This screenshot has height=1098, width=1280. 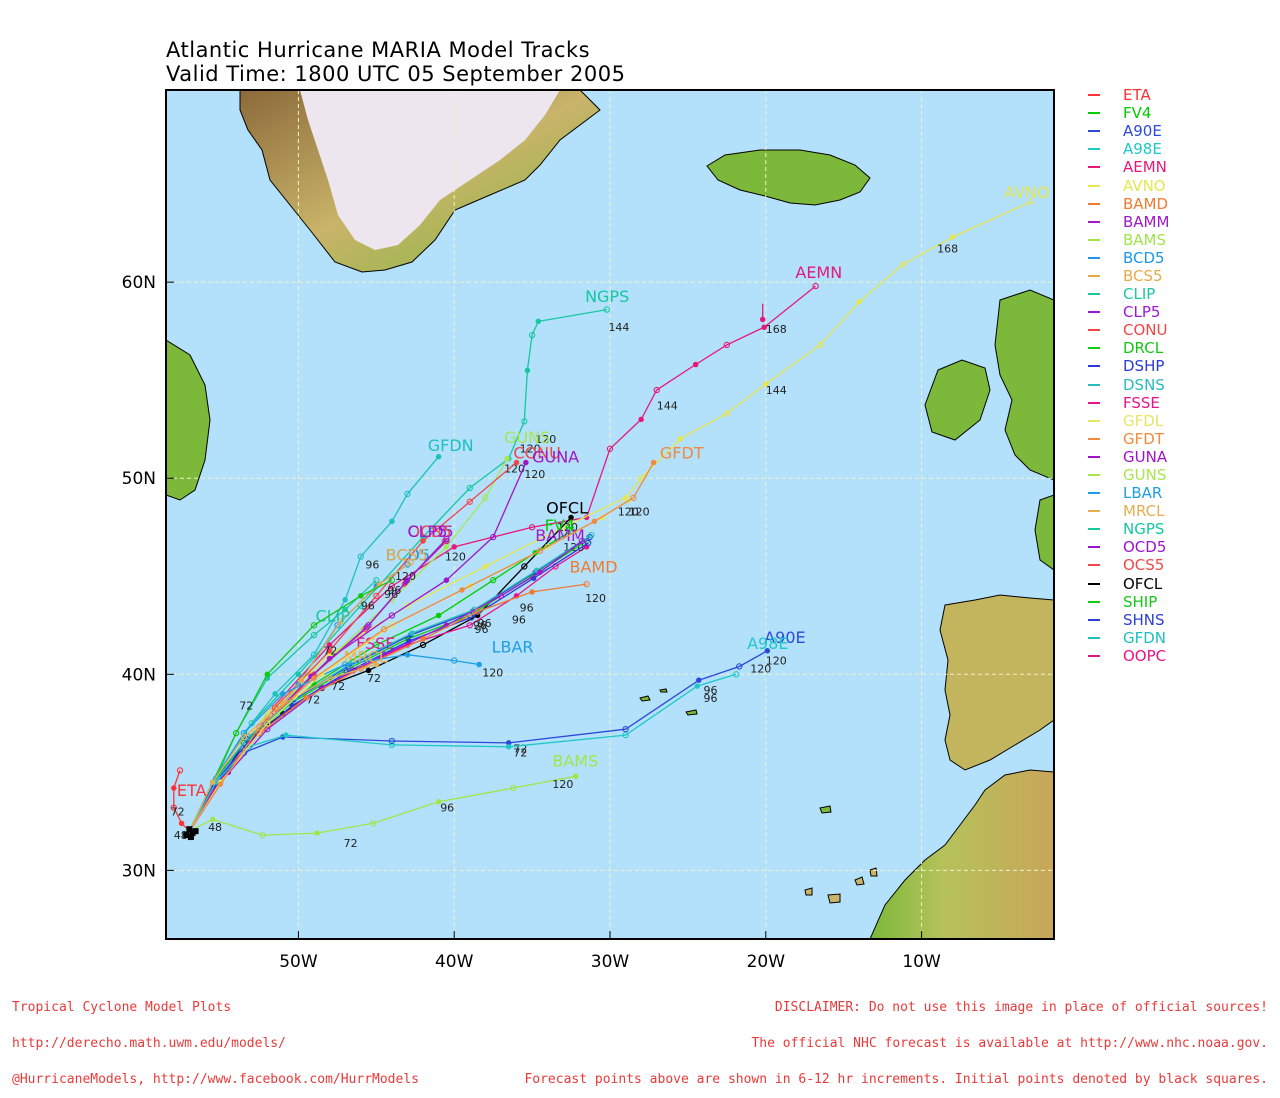 I want to click on lon-tick-label: 30W, so click(x=610, y=962).